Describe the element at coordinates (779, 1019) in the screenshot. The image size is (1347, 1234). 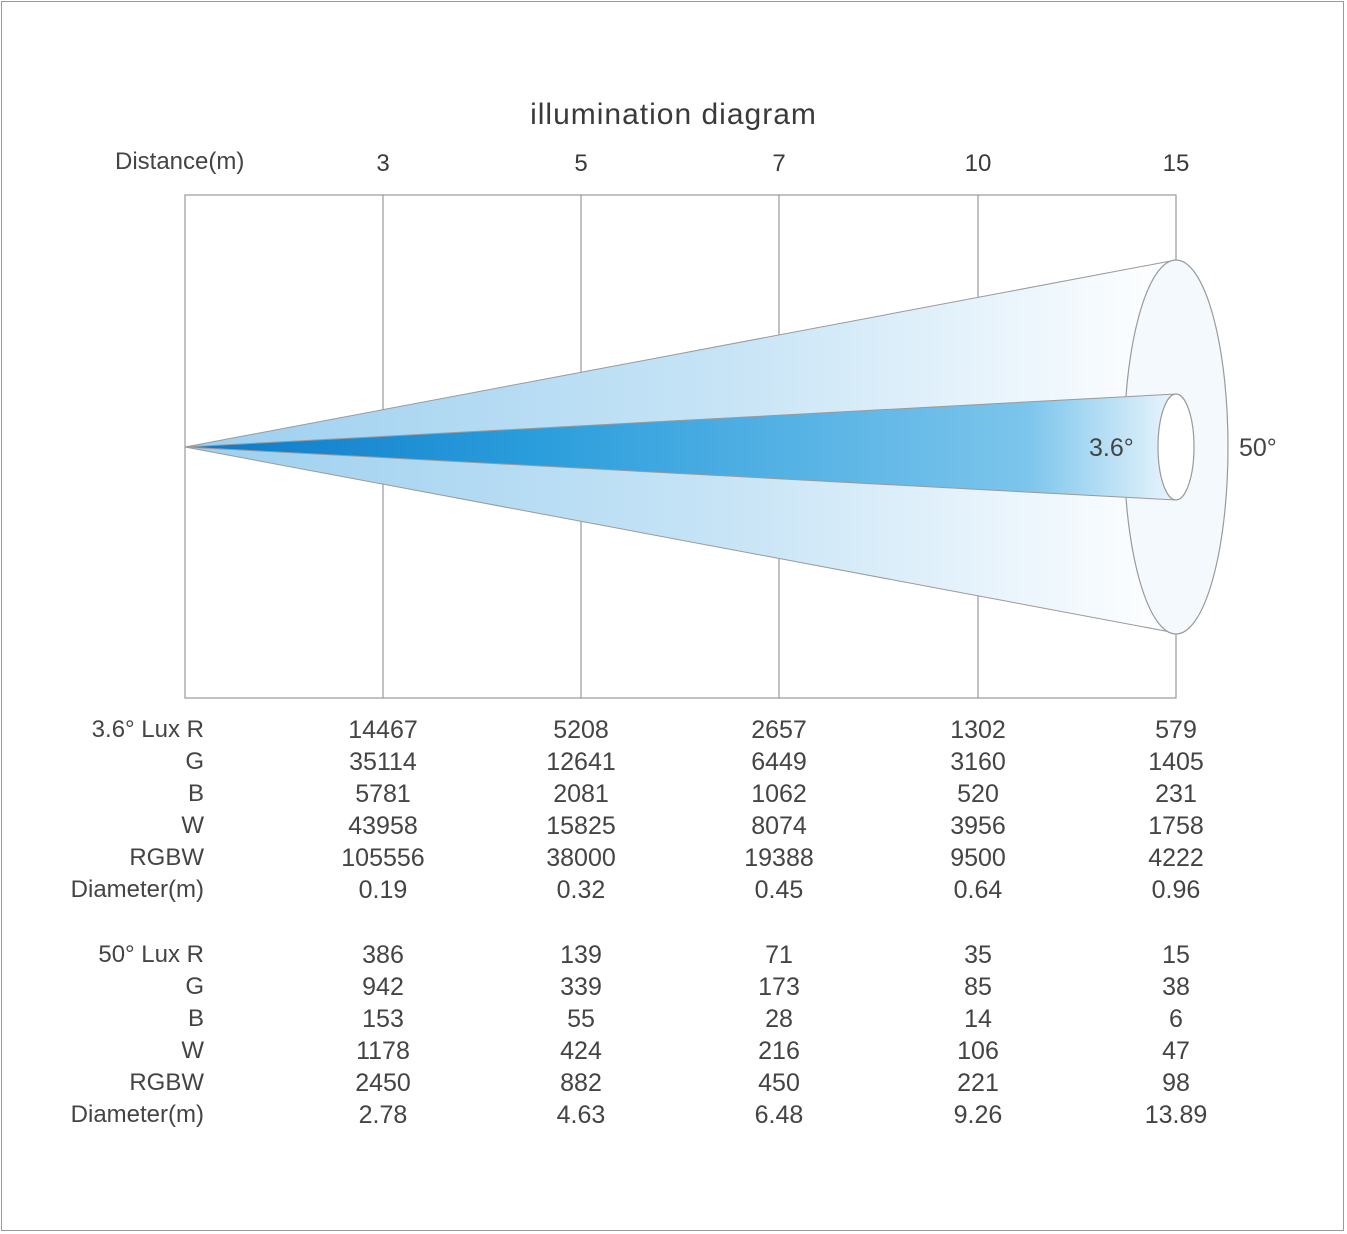
I see `table-cell: 28` at that location.